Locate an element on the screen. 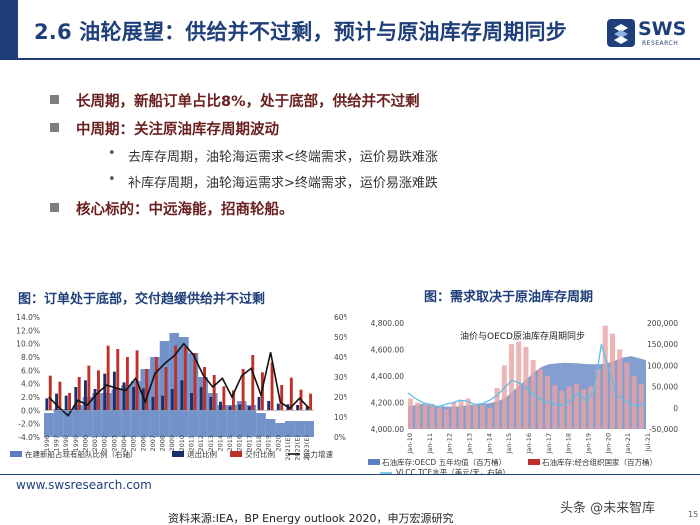 This screenshot has height=525, width=700. x-tick-label: Jan-15 is located at coordinates (509, 444).